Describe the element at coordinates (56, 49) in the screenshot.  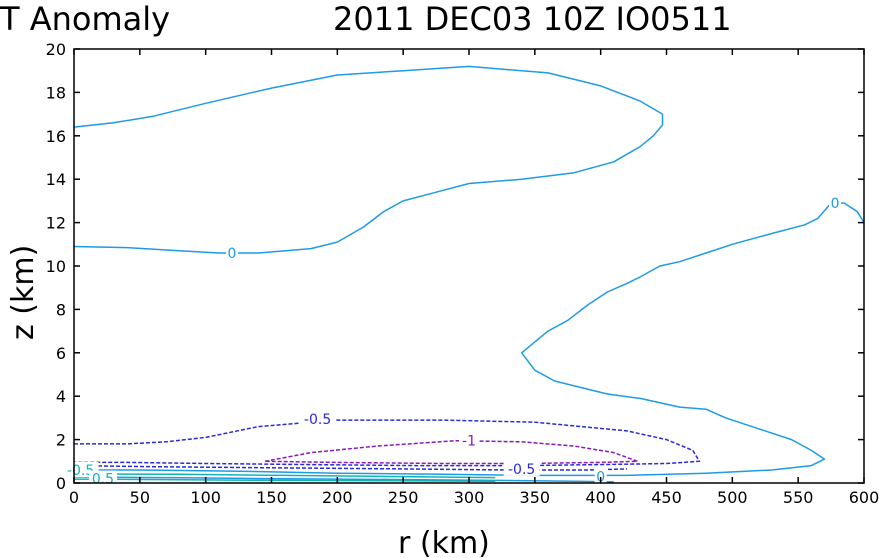
I see `y-tick-label-20: 20` at that location.